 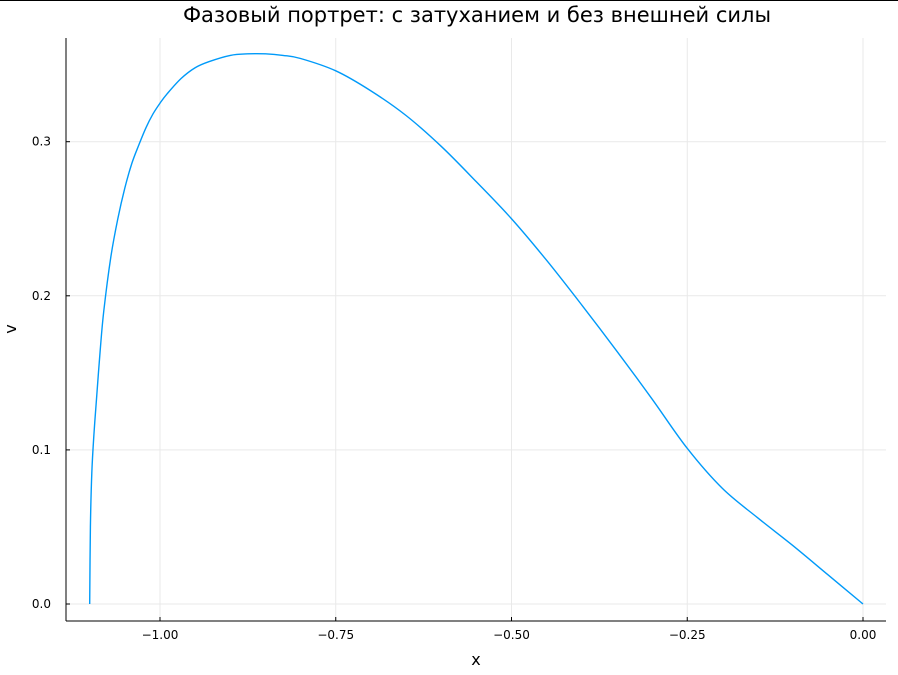 I want to click on x-tick-label: 0.00, so click(x=863, y=635).